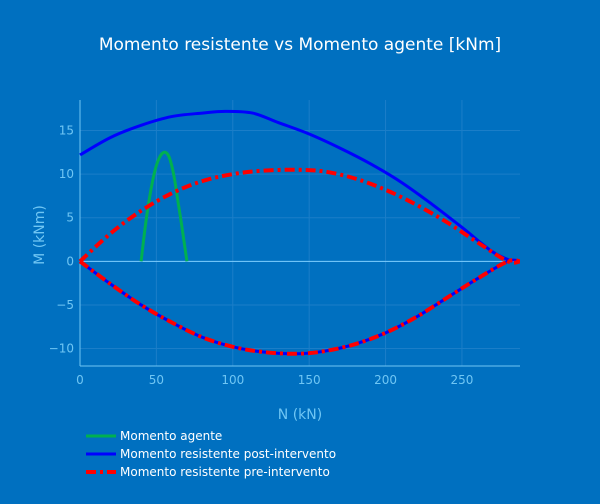 This screenshot has width=600, height=504. What do you see at coordinates (66, 131) in the screenshot?
I see `y-tick-label: 15` at bounding box center [66, 131].